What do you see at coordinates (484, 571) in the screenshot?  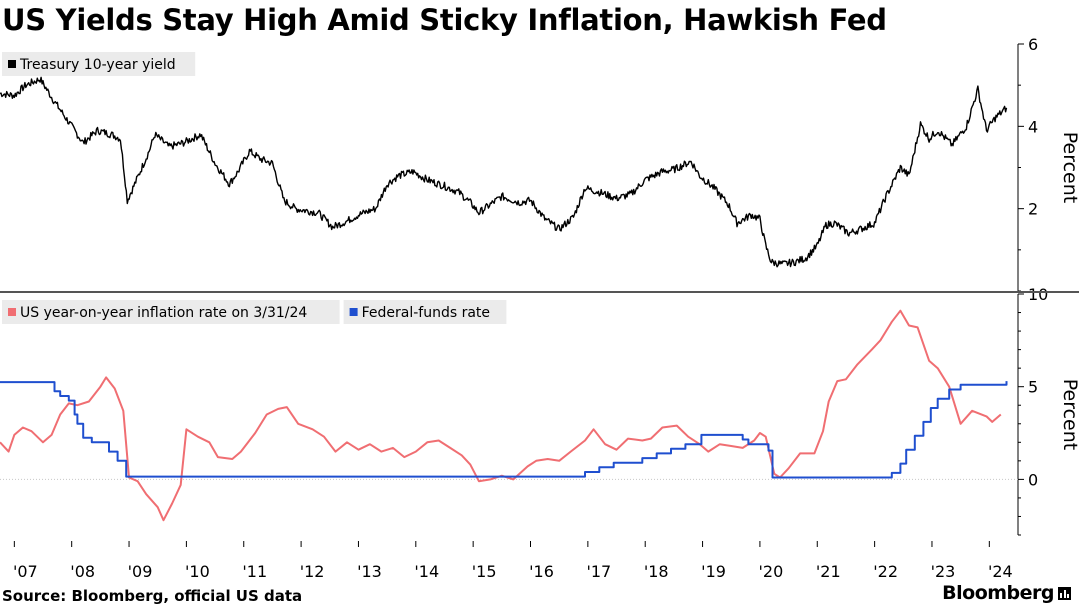 I see `x-tick-label: '15` at bounding box center [484, 571].